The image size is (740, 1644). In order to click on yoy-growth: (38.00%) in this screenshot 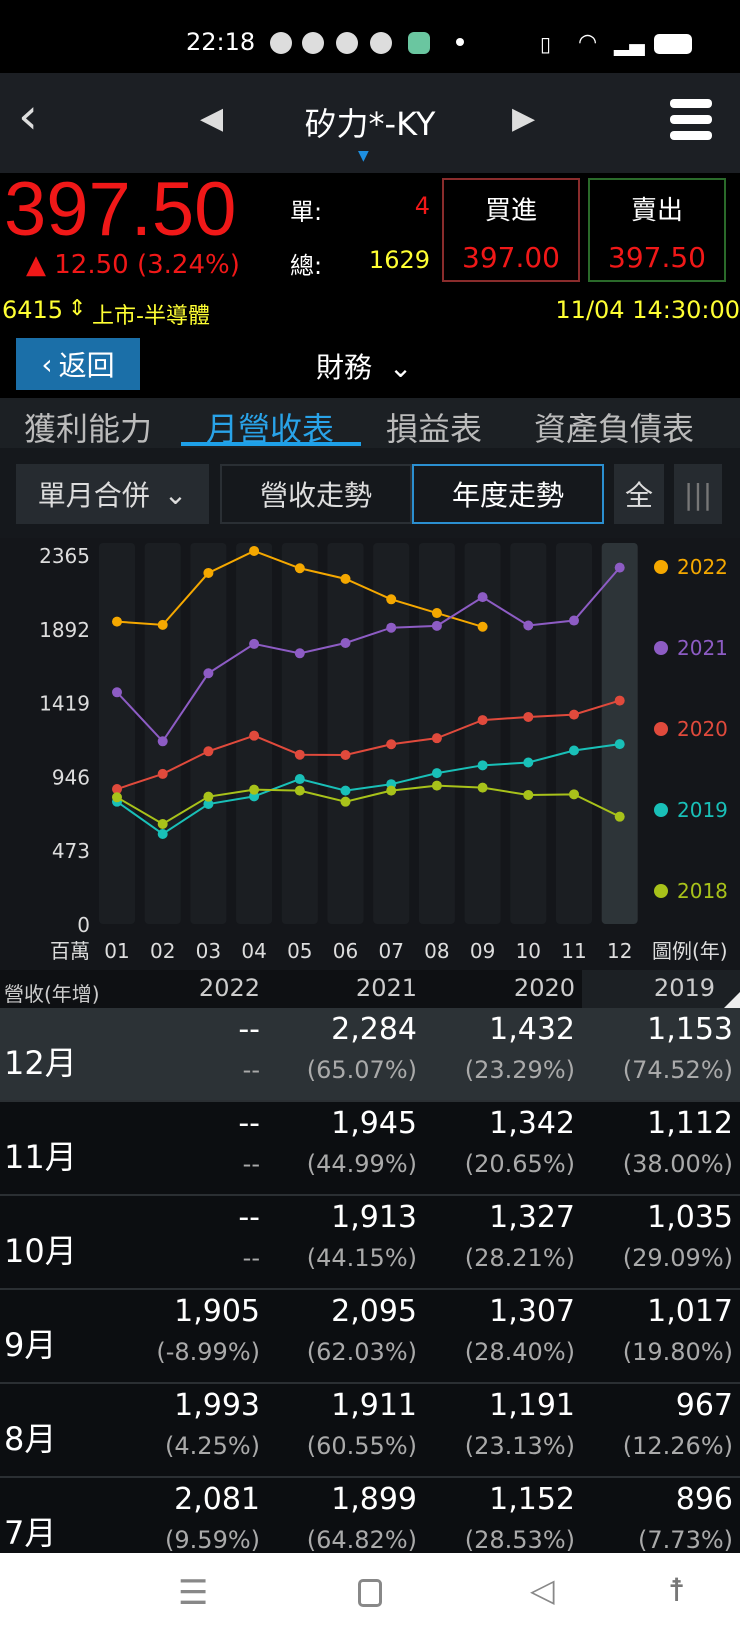, I will do `click(677, 1164)`.